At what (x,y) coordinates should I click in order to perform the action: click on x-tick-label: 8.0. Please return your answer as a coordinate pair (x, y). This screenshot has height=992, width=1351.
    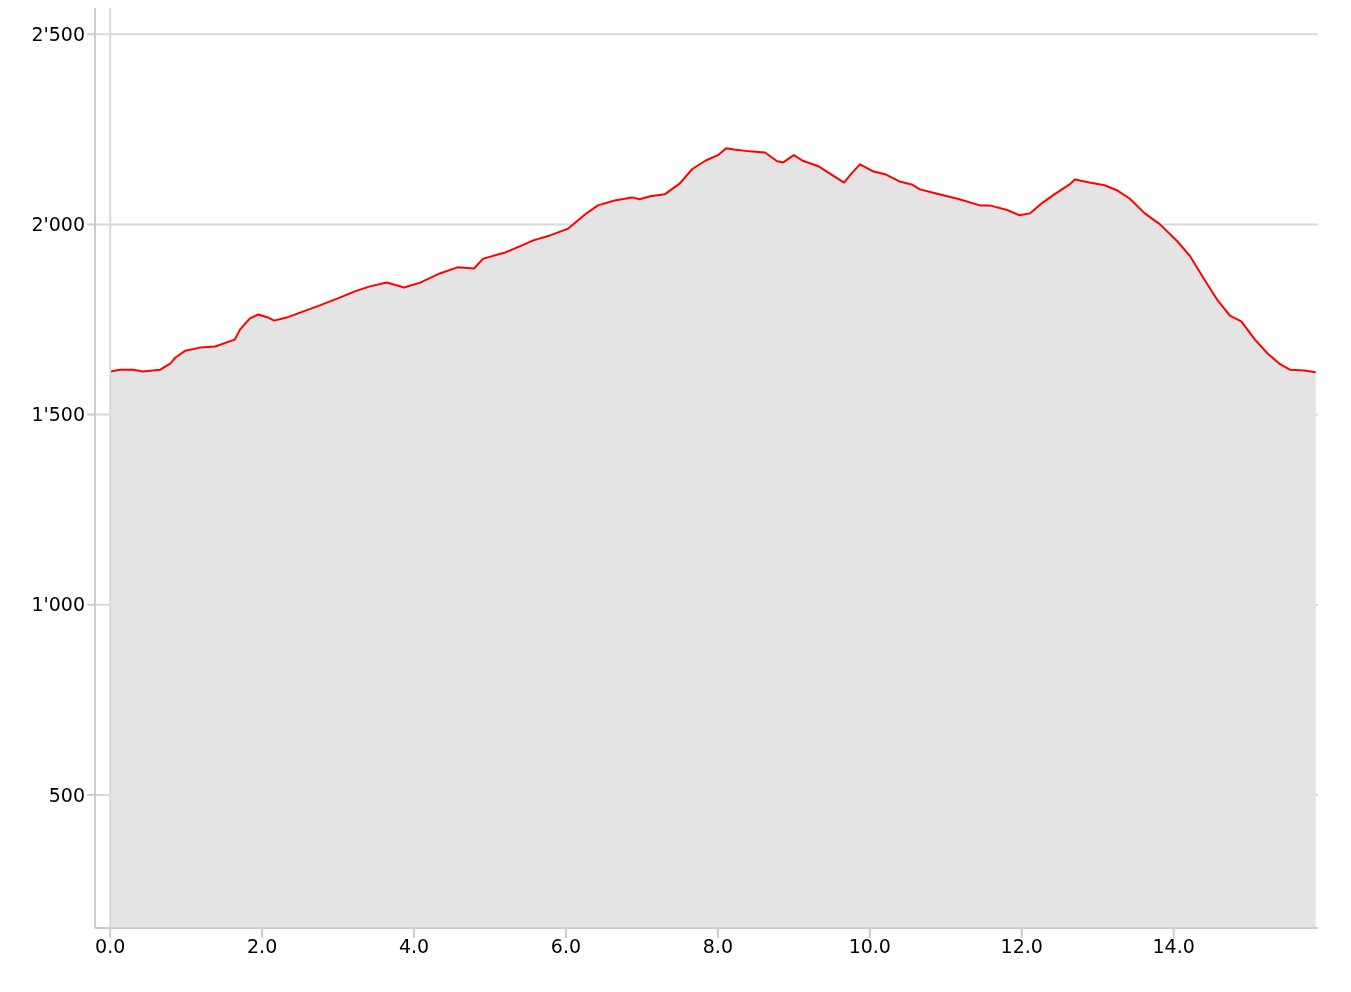
    Looking at the image, I should click on (717, 946).